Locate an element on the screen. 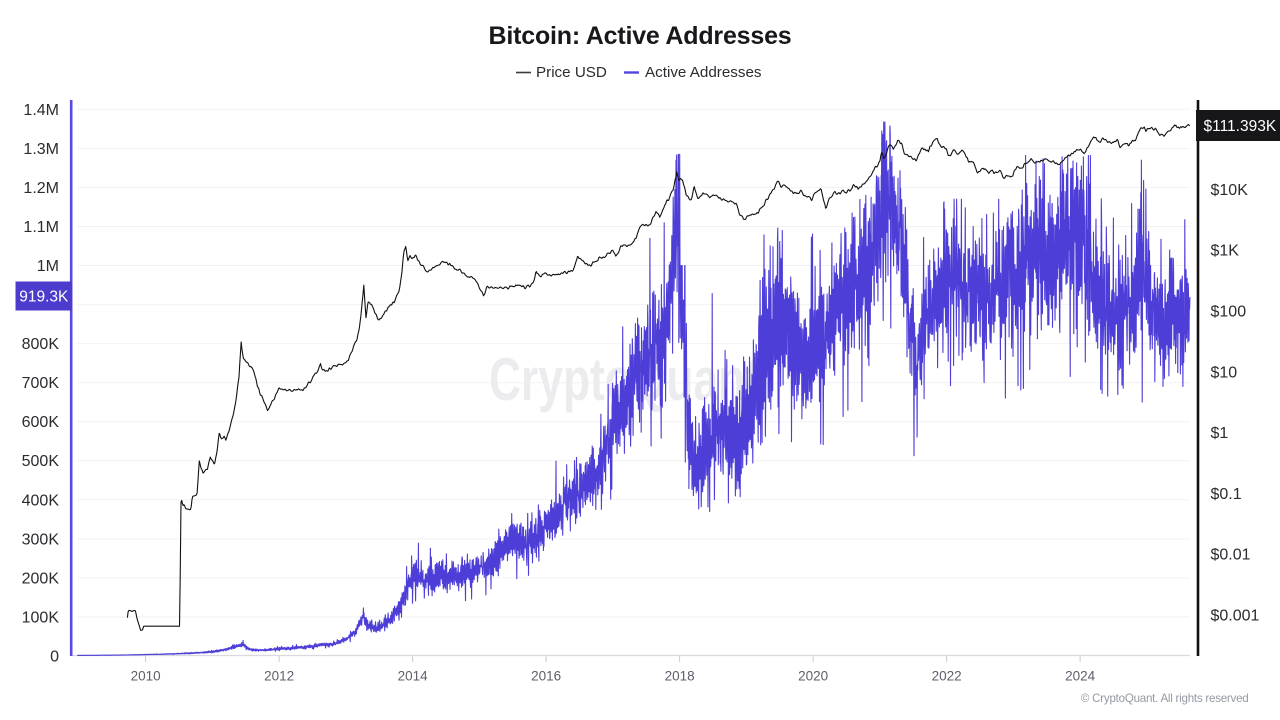 This screenshot has width=1280, height=720. svg-text: 919.3K is located at coordinates (44, 297).